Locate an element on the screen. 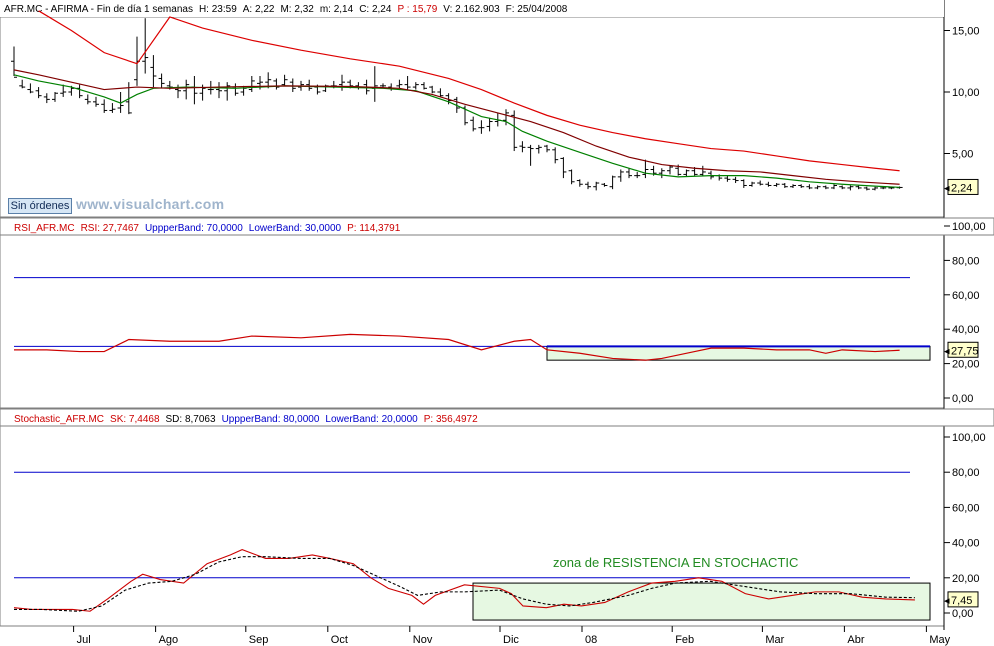  x-tick-label: Oct is located at coordinates (339, 640).